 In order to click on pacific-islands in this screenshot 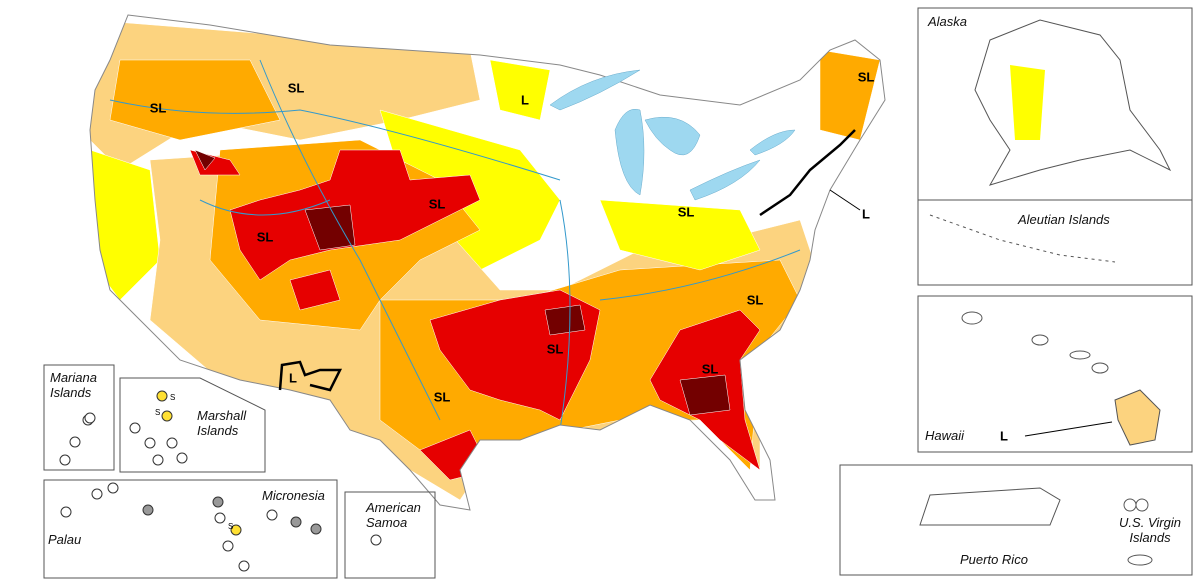, I will do `click(220, 481)`.